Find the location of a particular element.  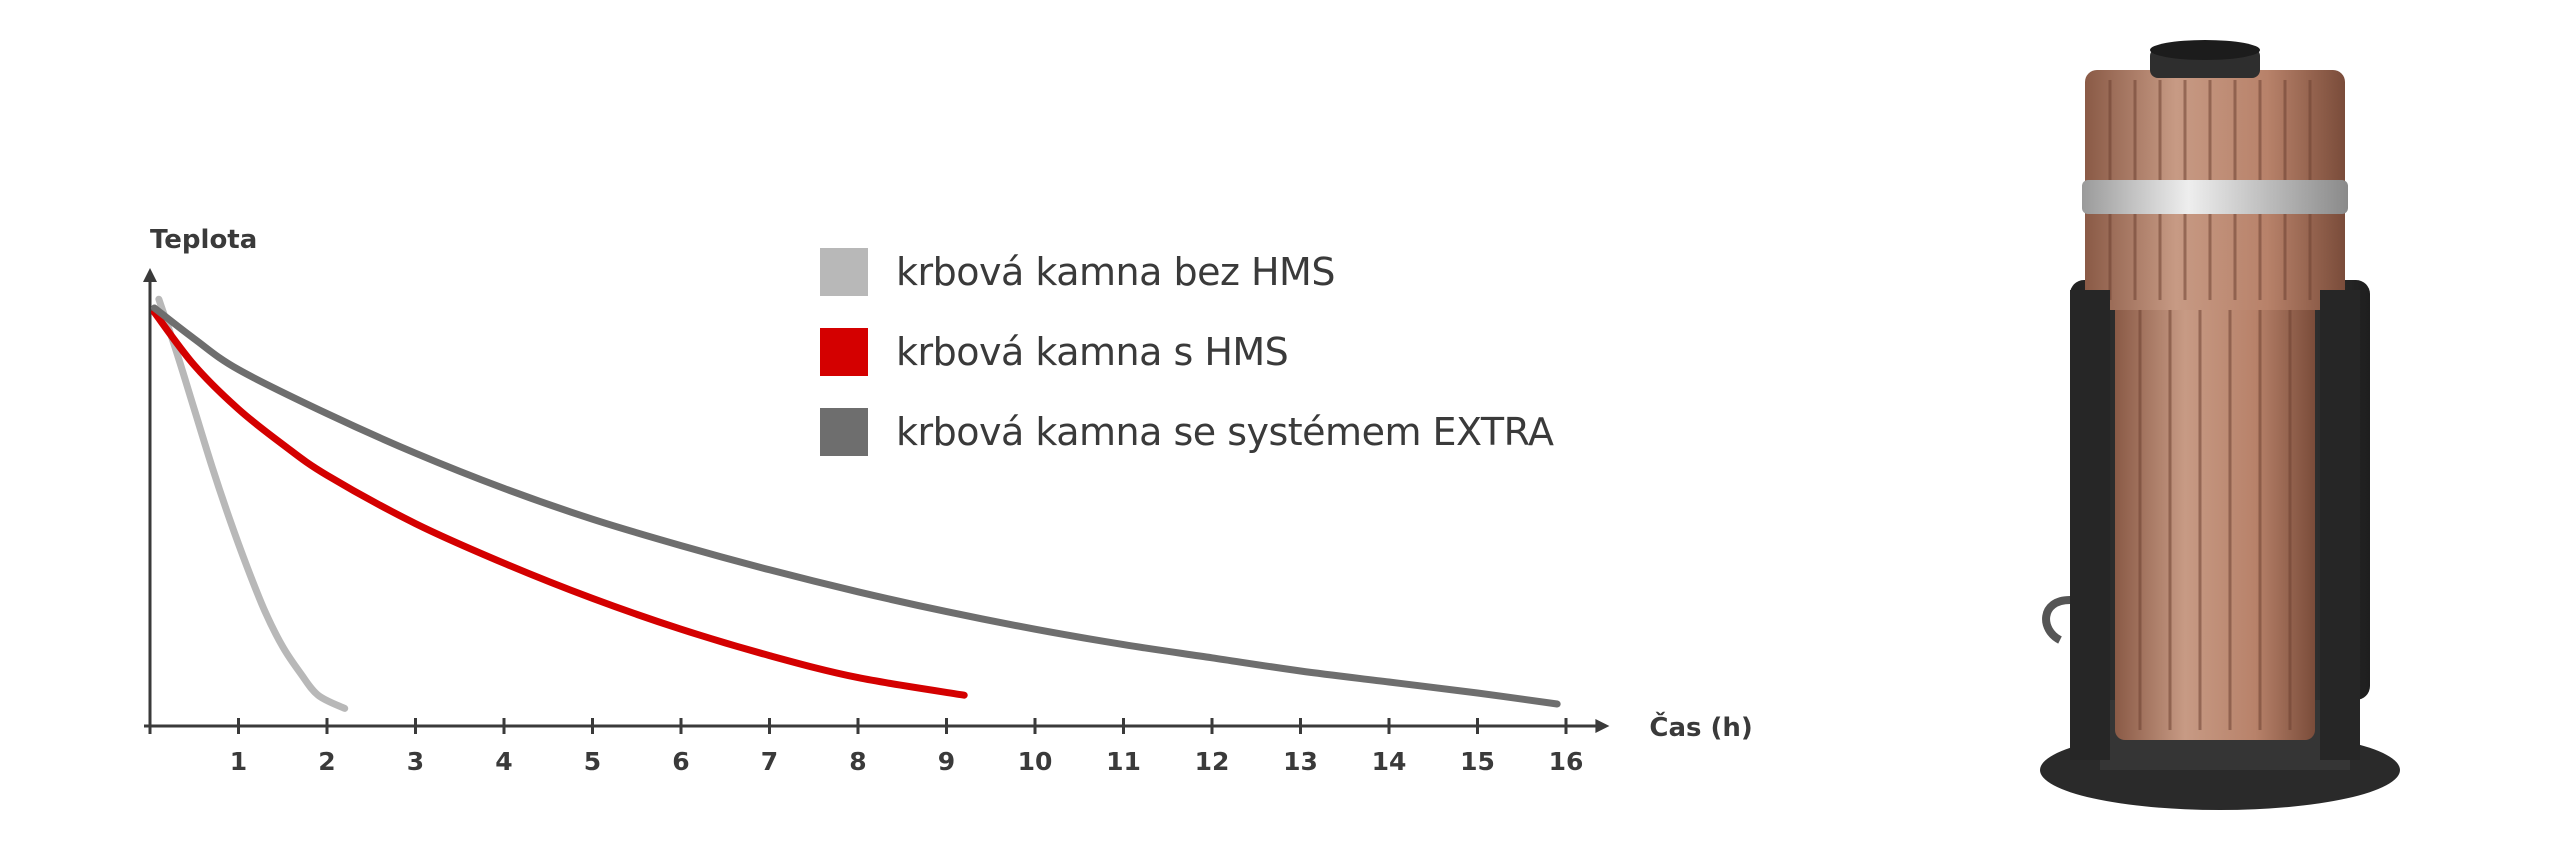

legend-item: krbová kamna se systémem EXTRA is located at coordinates (1187, 432).